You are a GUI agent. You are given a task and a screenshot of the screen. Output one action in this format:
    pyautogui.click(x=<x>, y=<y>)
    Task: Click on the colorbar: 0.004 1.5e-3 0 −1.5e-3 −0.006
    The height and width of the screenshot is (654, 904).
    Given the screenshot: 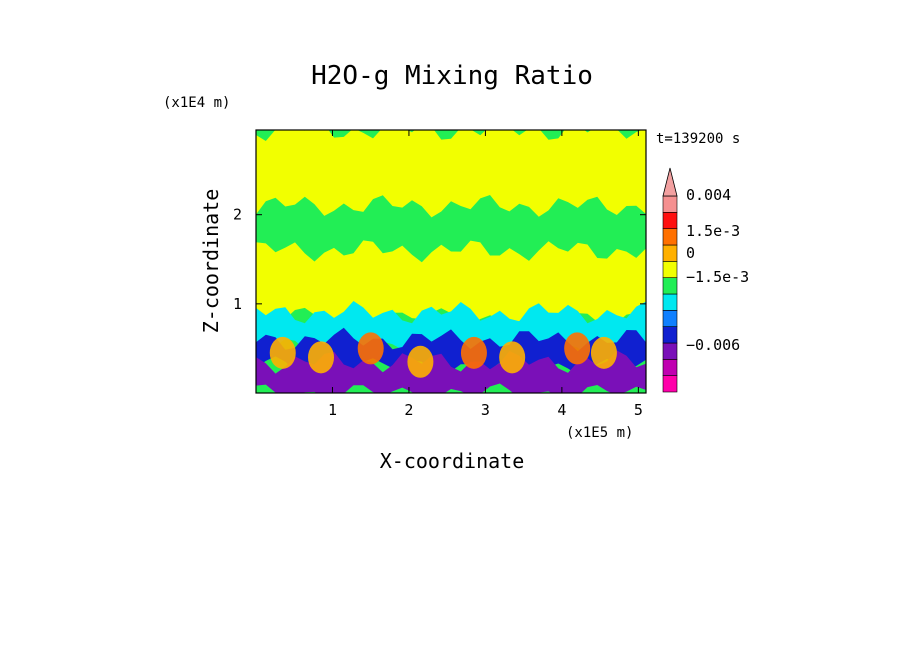 What is the action you would take?
    pyautogui.click(x=705, y=280)
    